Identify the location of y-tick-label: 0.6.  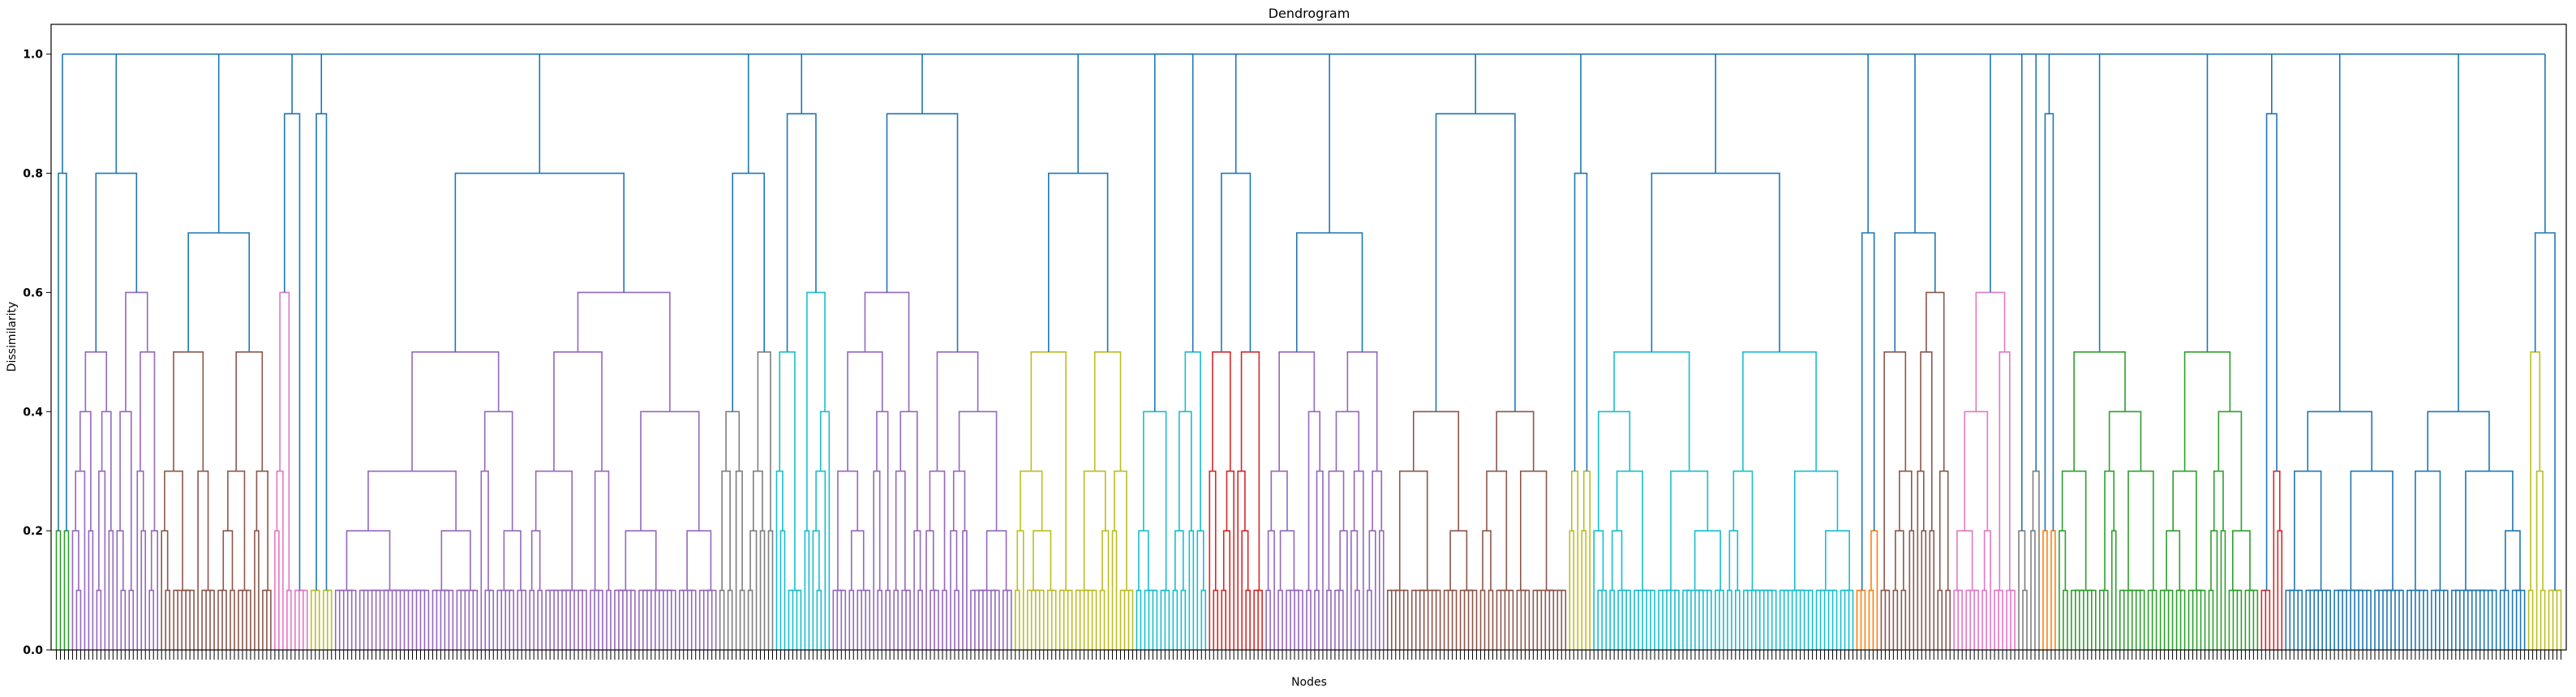
(33, 292).